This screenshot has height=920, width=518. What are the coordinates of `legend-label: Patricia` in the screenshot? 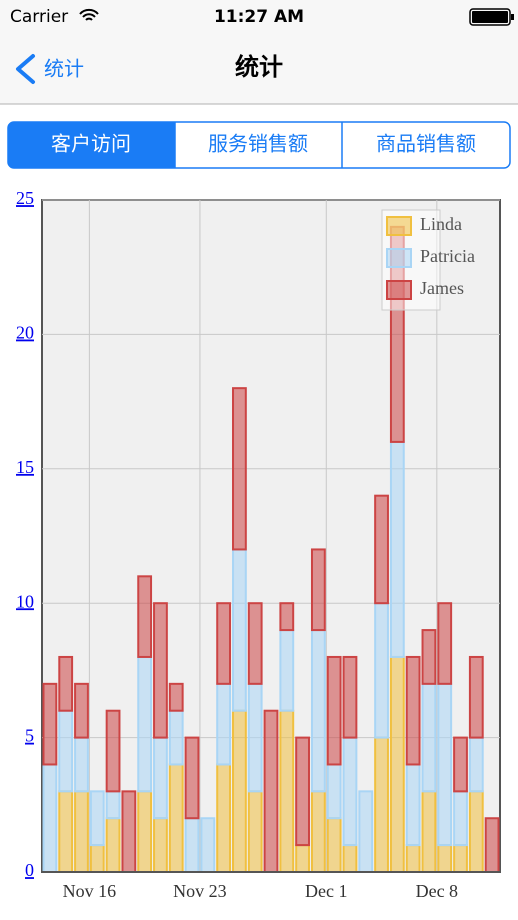 It's located at (447, 256).